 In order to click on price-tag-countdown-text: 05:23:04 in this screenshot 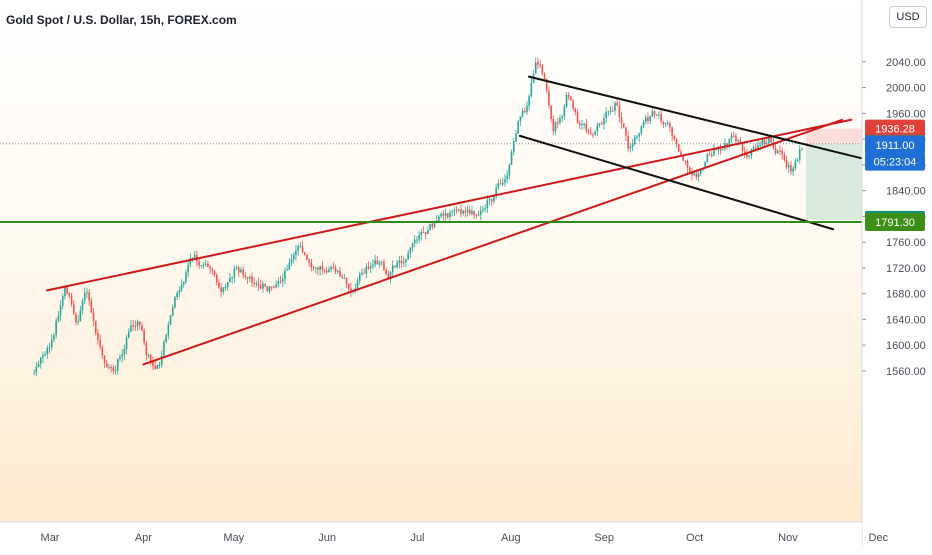, I will do `click(895, 163)`.